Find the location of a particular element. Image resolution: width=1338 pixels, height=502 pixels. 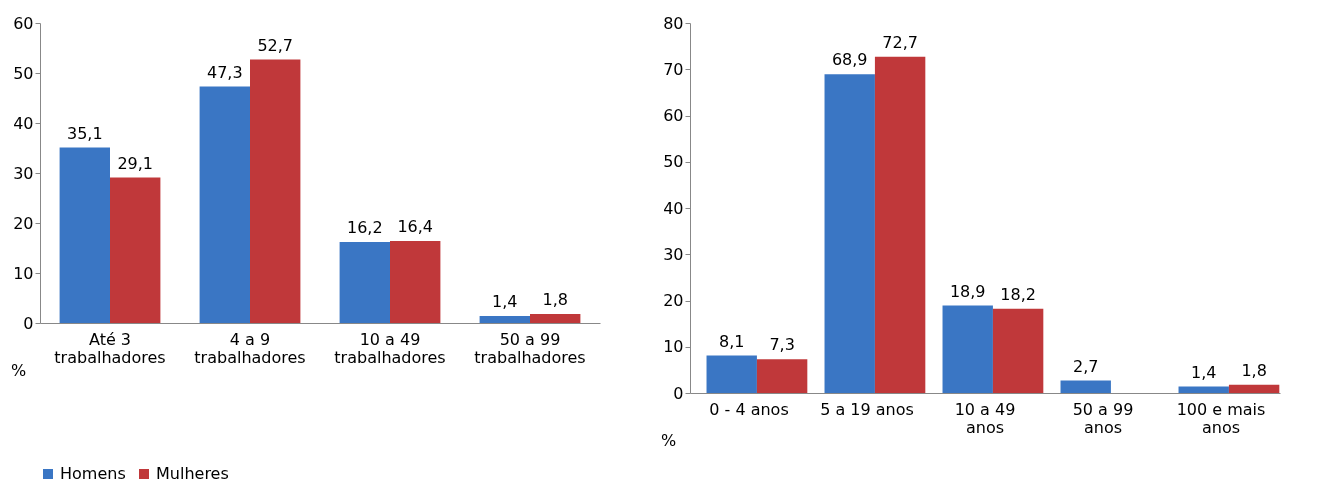

x-tick-label: 50 a 99 trabalhadores is located at coordinates (530, 348).